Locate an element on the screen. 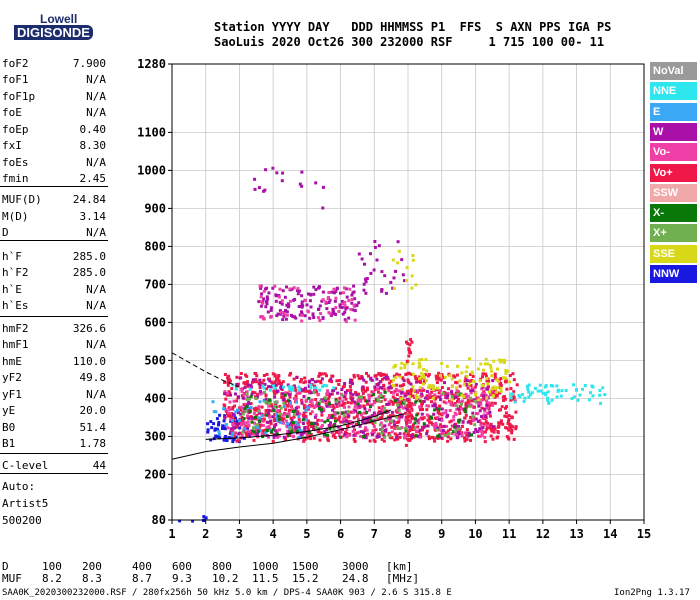 The height and width of the screenshot is (600, 700). param-row-b1: B1 1.78 is located at coordinates (54, 445).